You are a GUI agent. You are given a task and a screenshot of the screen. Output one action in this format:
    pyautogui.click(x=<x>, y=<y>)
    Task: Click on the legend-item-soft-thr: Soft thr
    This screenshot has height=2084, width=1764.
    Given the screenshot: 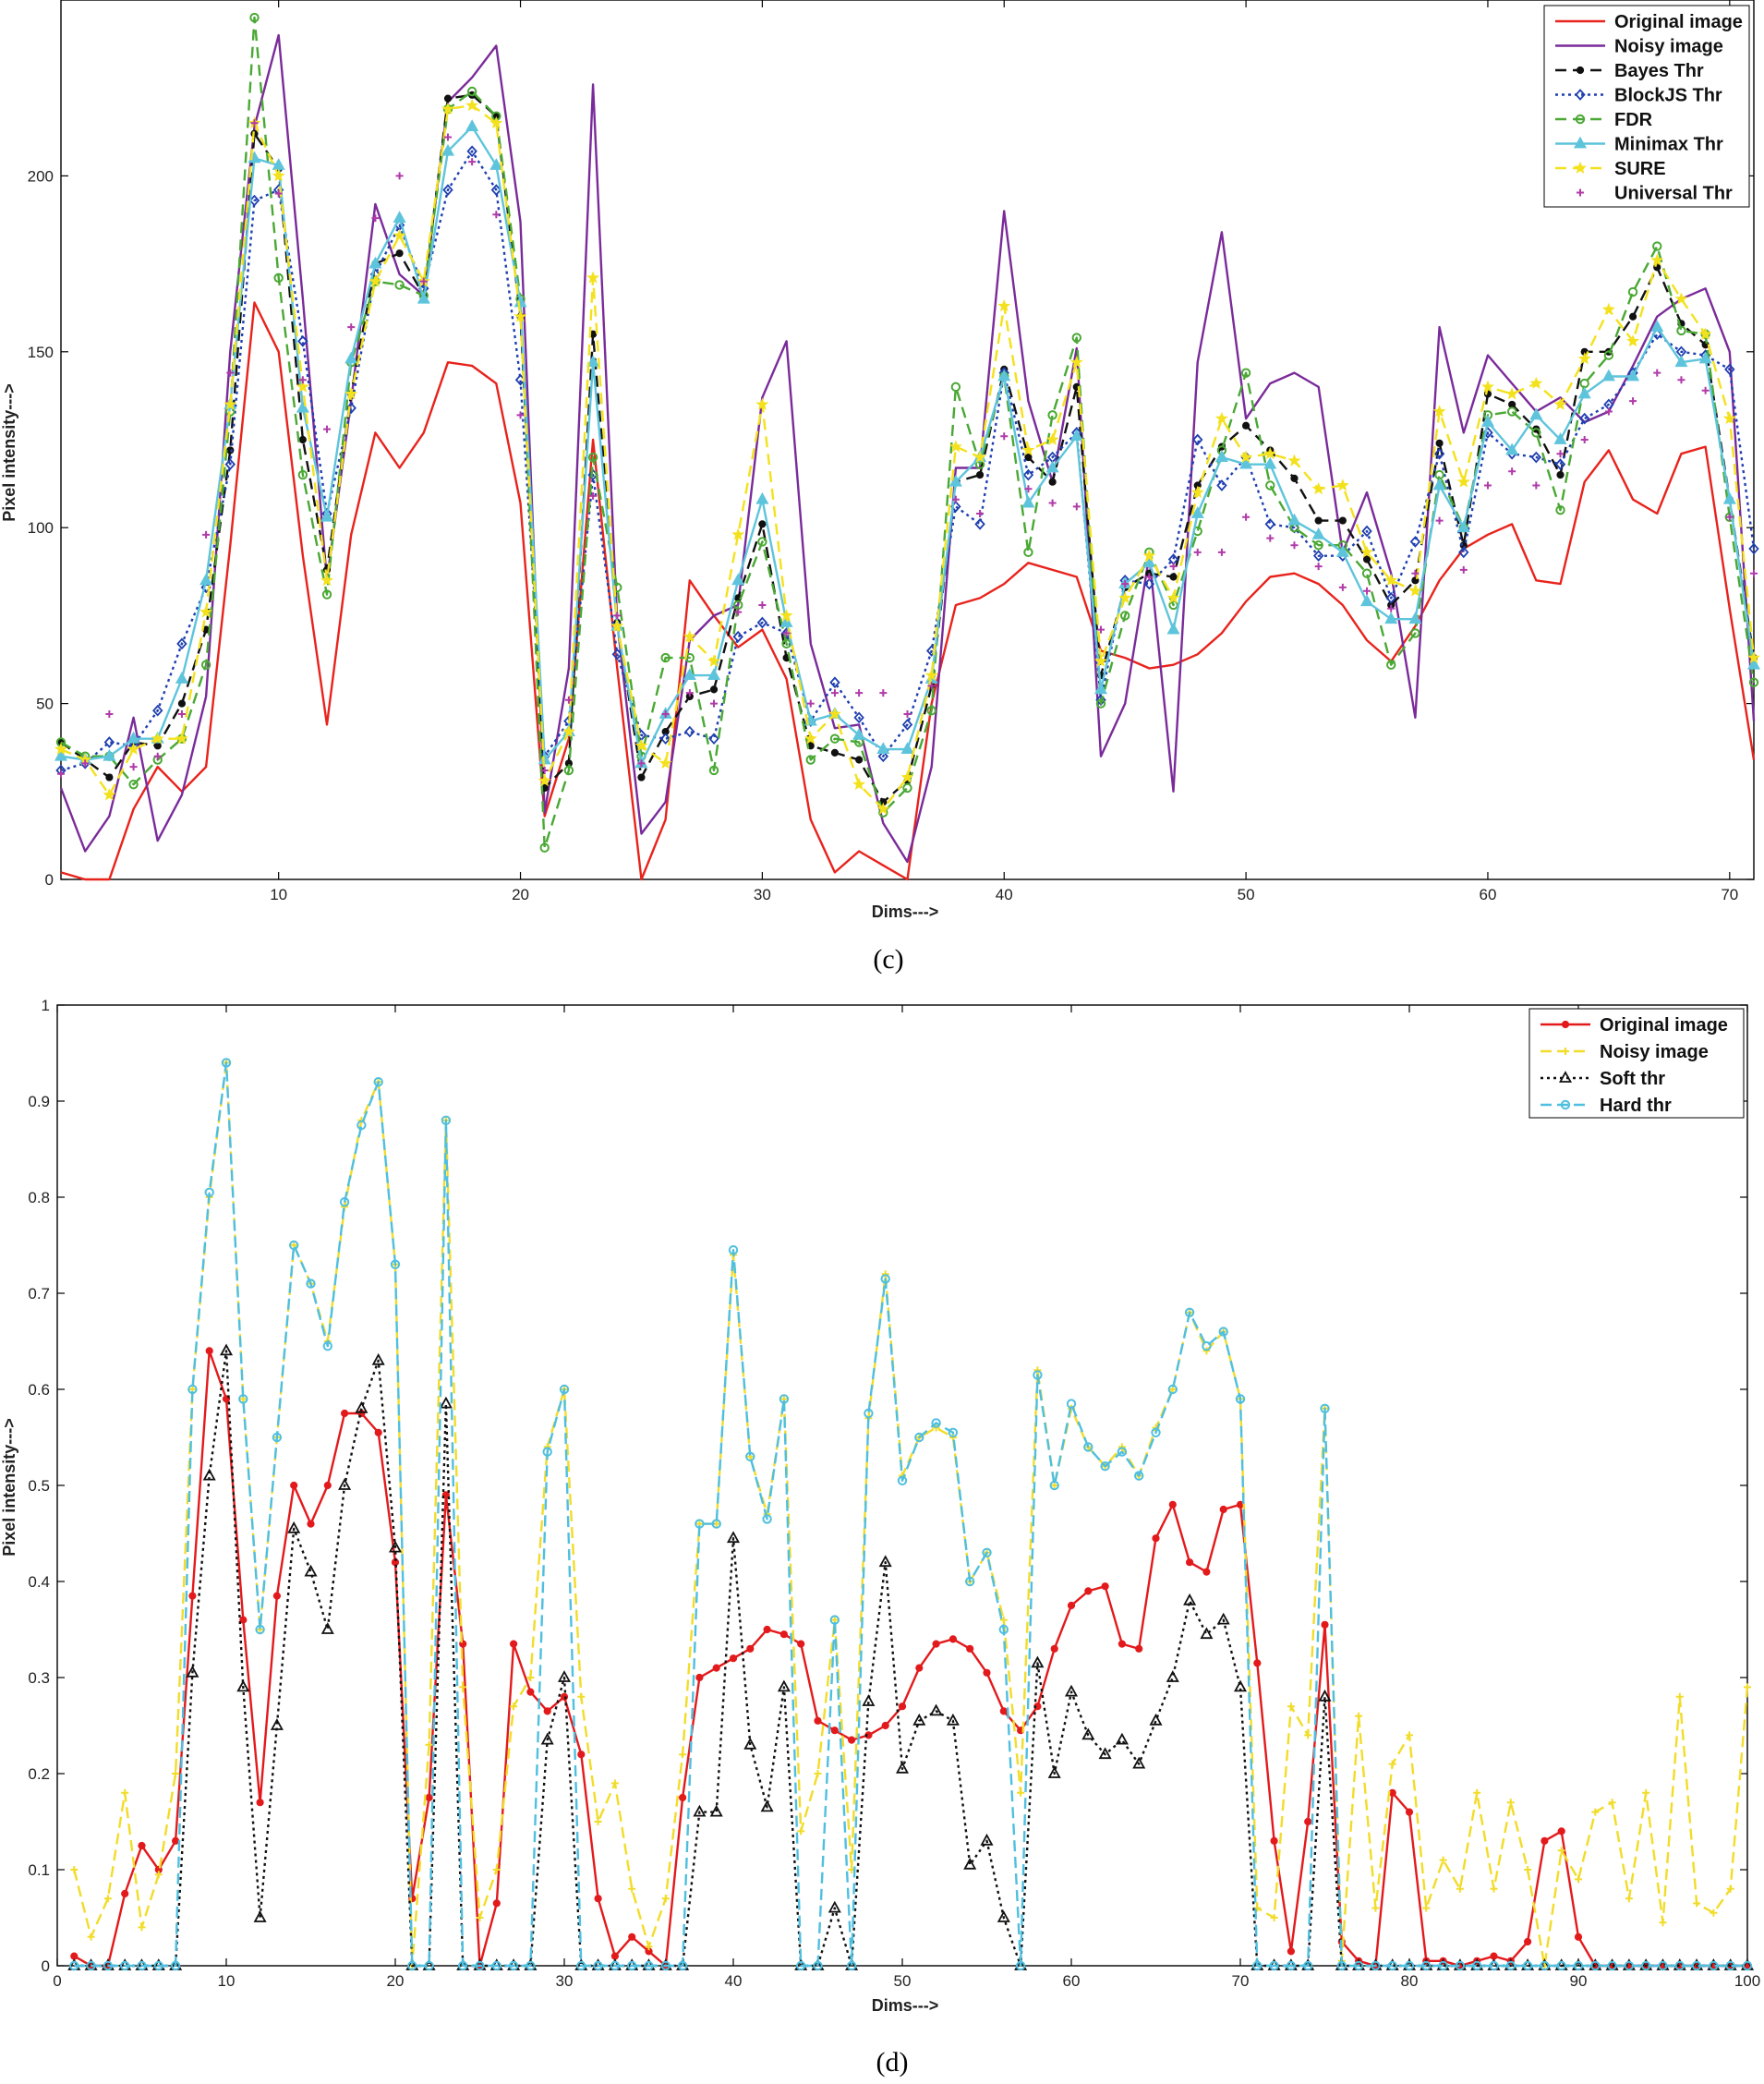 What is the action you would take?
    pyautogui.click(x=1603, y=1079)
    